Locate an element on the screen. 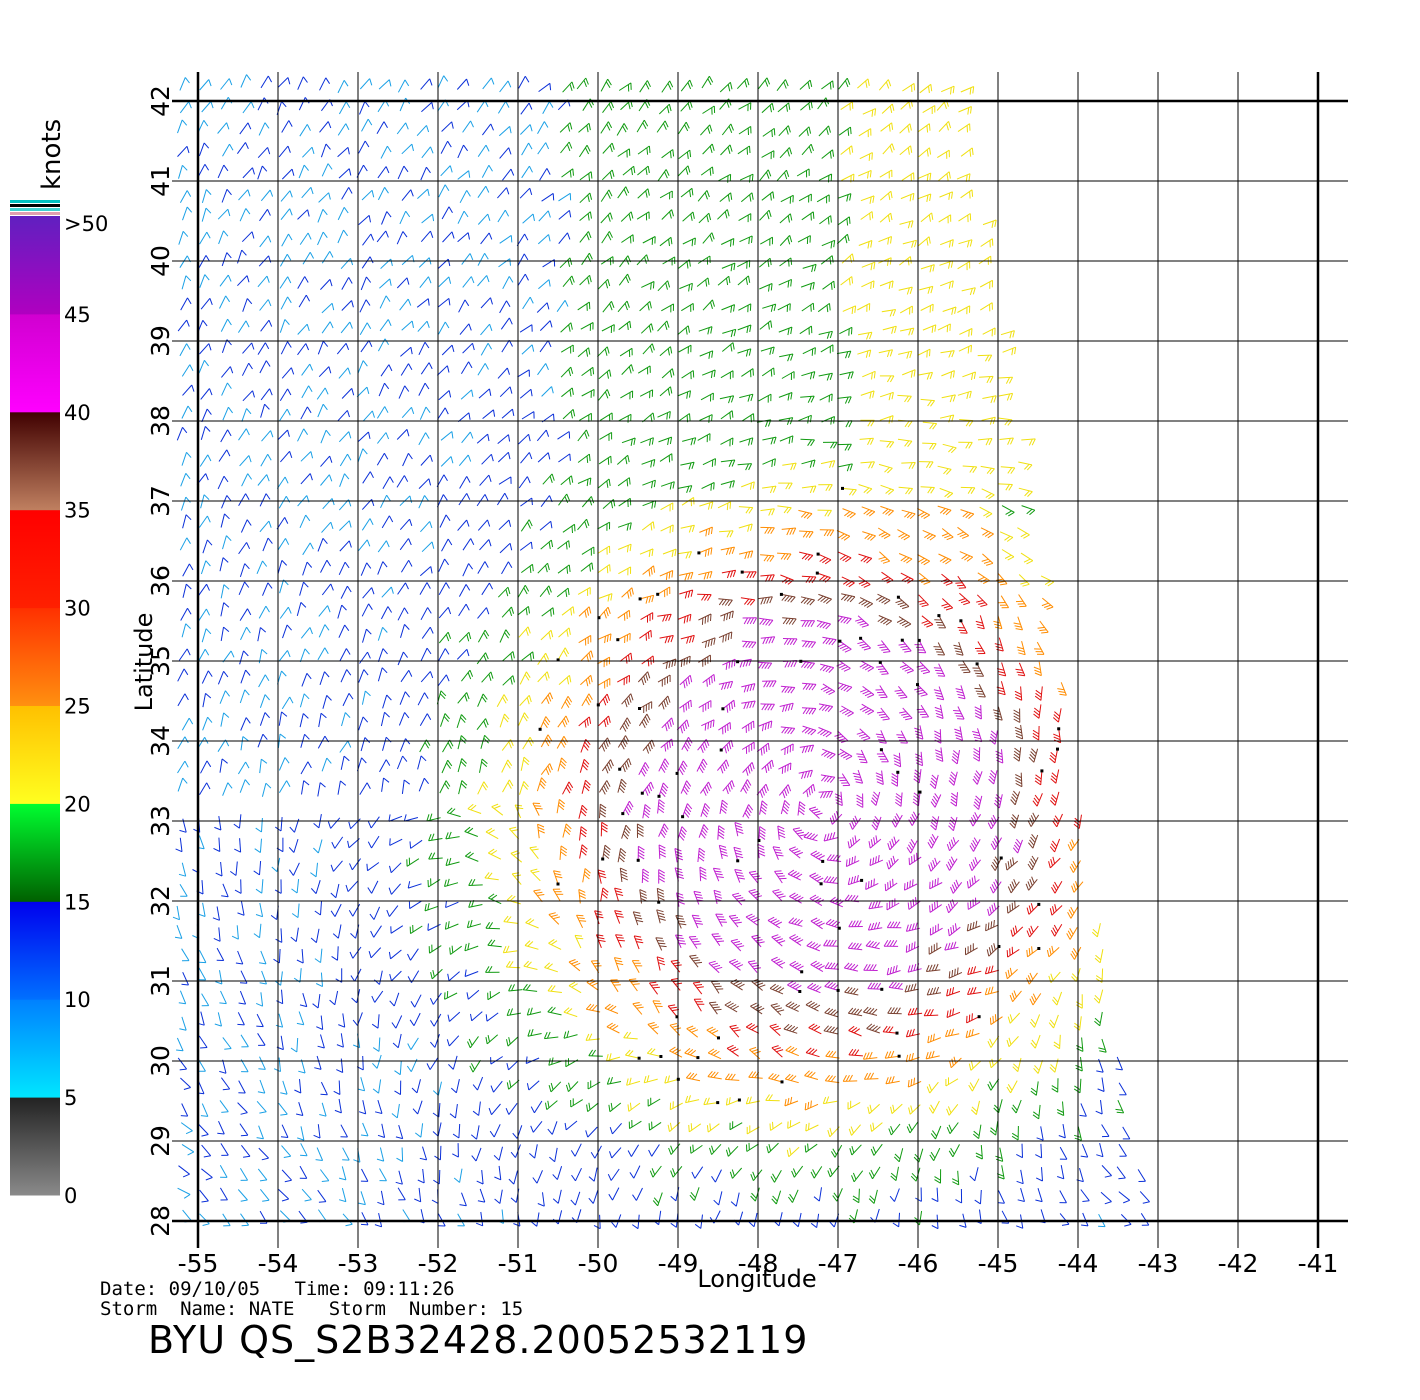 The width and height of the screenshot is (1420, 1400). legend-tick-label: 35 is located at coordinates (77, 511).